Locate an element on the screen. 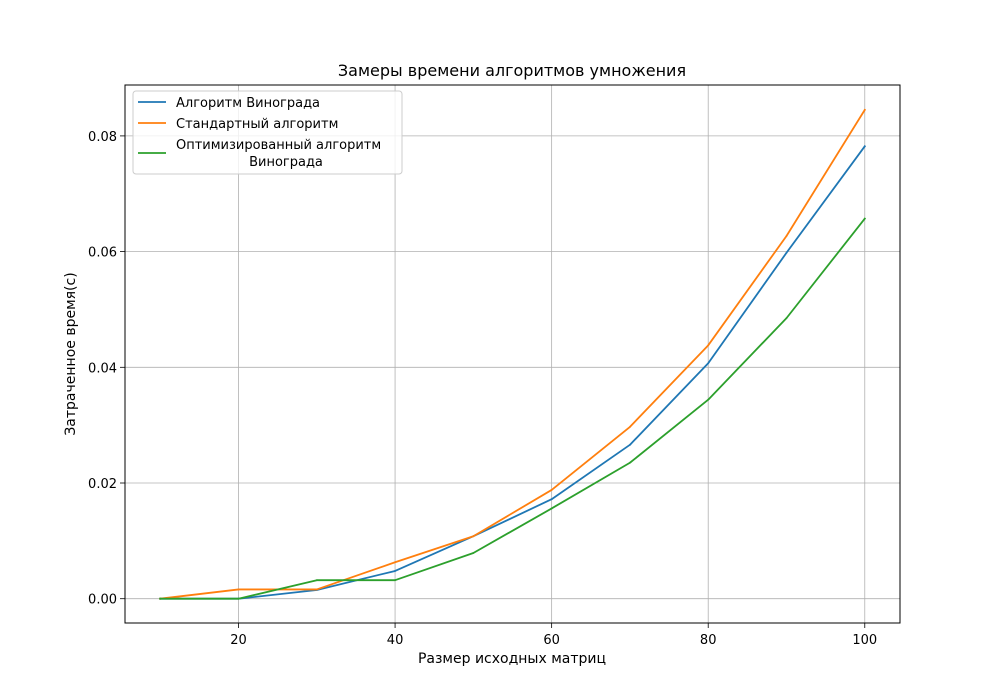 The width and height of the screenshot is (1000, 700). chart-title: Замеры времени алгоритмов умножения is located at coordinates (512, 70).